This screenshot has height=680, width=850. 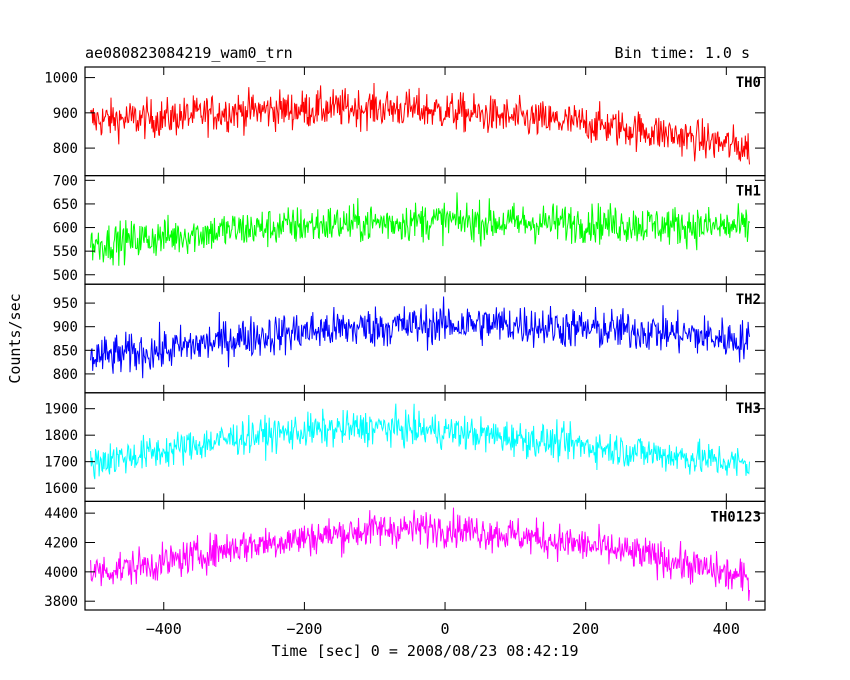 I want to click on panel-frame-th2, so click(x=425, y=338).